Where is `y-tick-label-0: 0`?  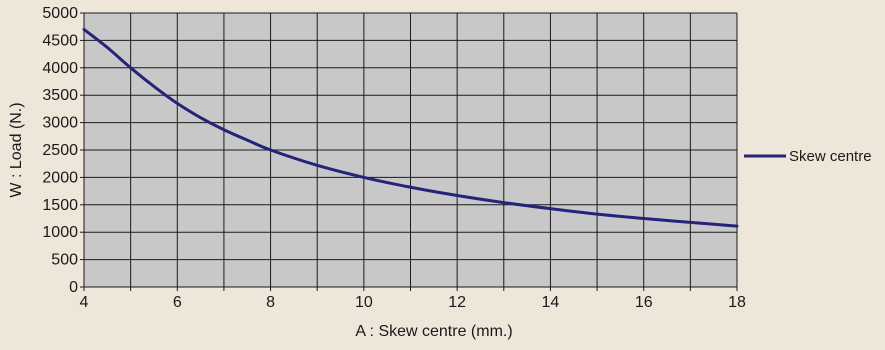
y-tick-label-0: 0 is located at coordinates (73, 287).